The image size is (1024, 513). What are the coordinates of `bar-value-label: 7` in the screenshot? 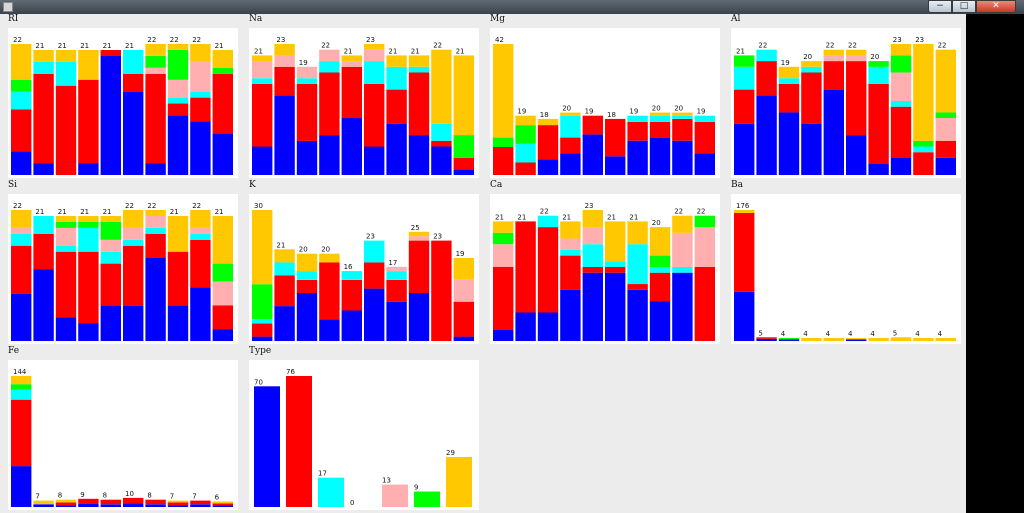 It's located at (37, 497).